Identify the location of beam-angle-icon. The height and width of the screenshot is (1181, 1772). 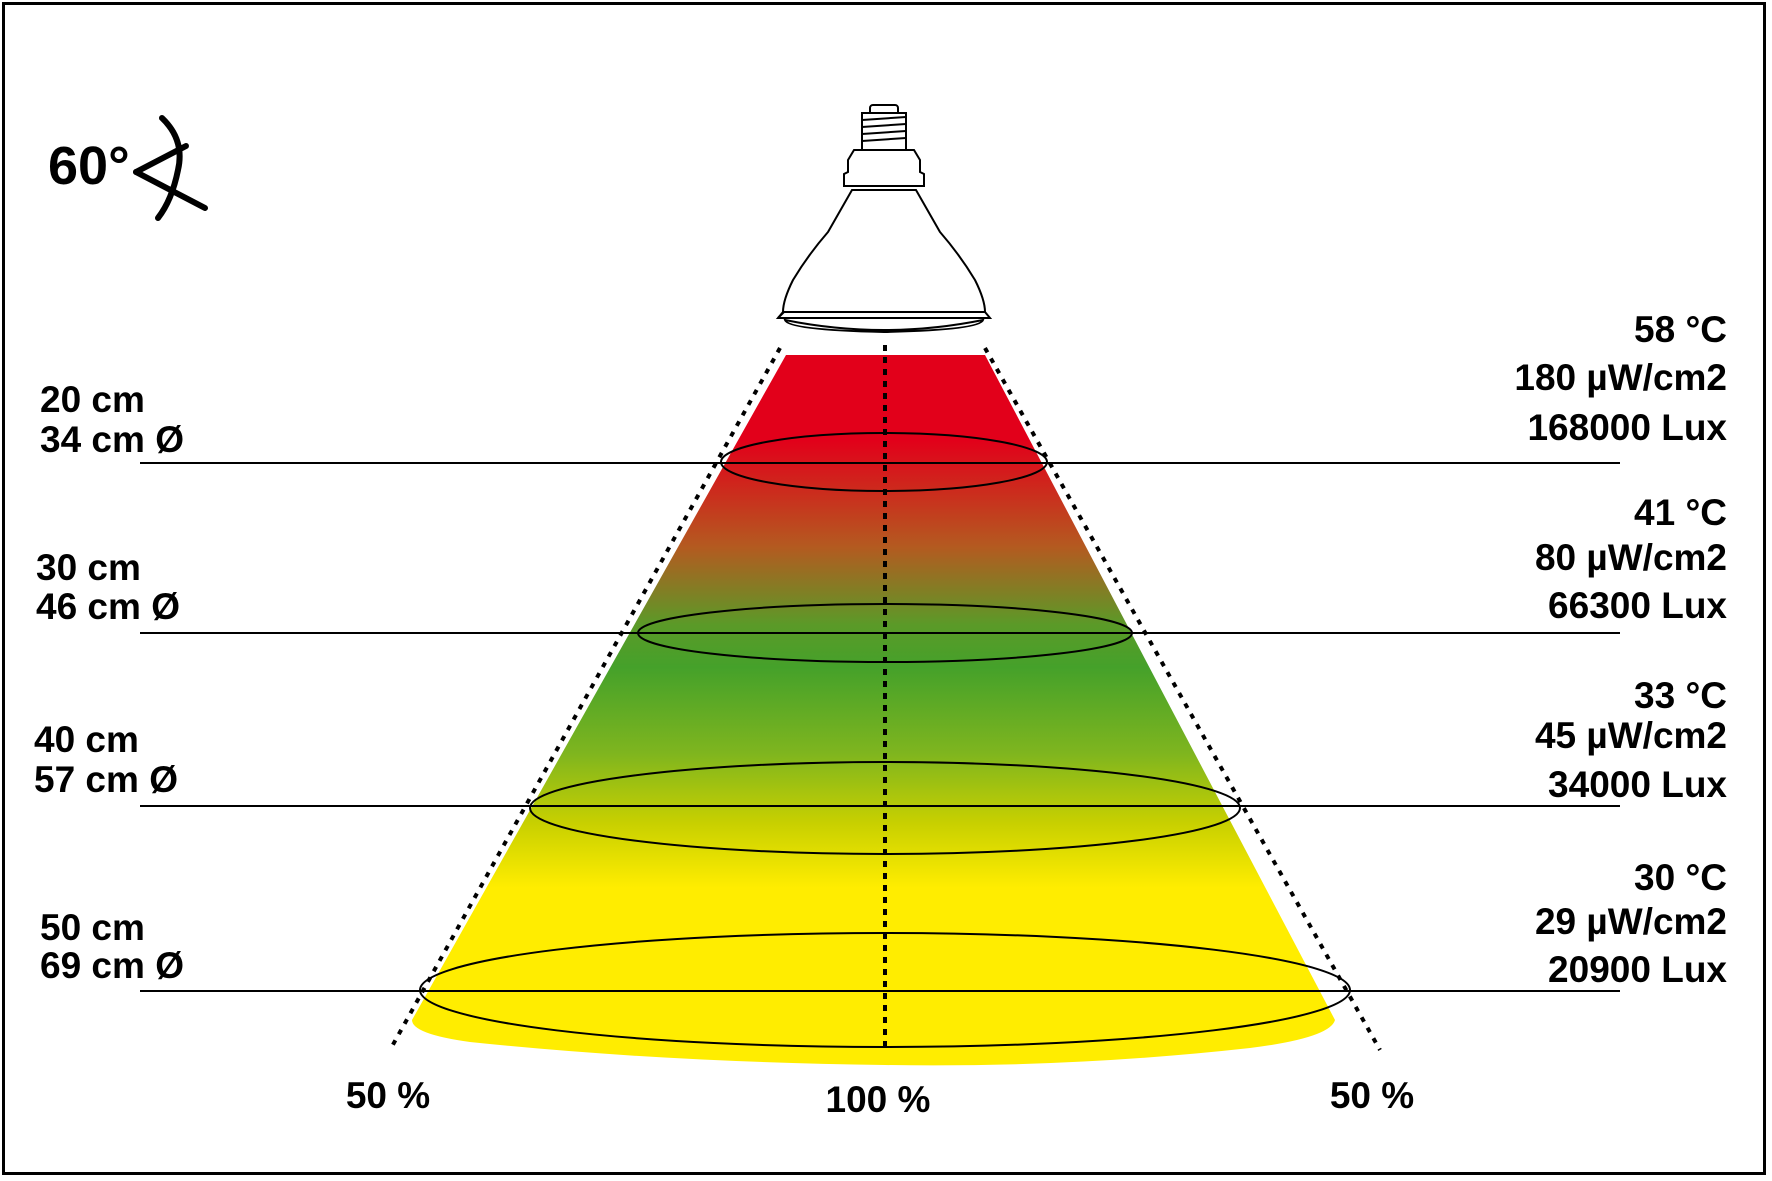
(170, 168).